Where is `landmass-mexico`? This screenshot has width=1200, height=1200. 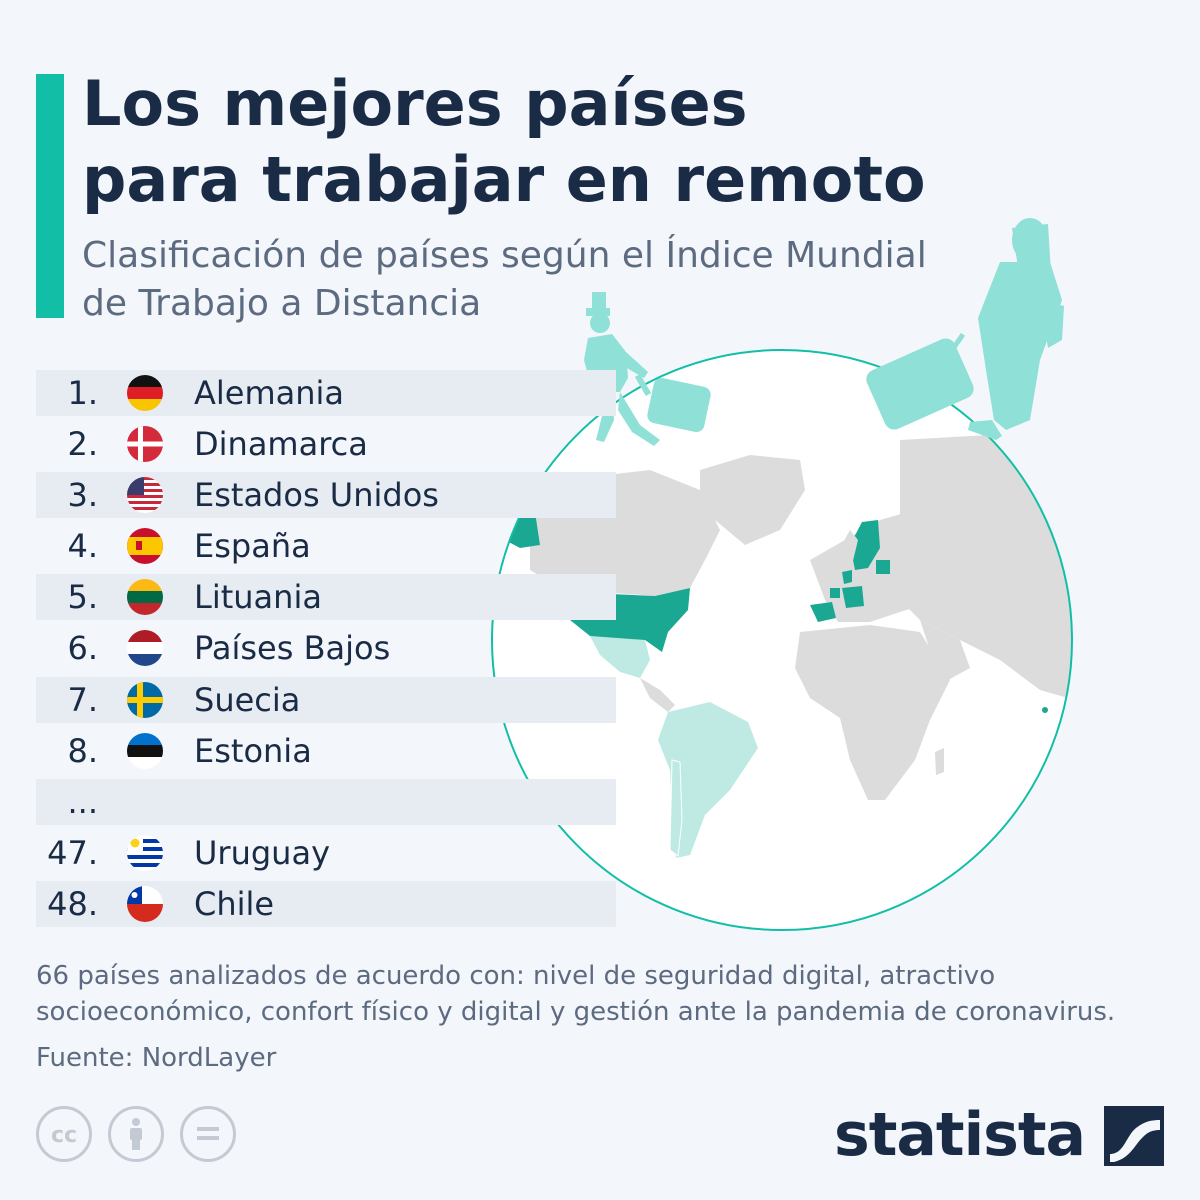
landmass-mexico is located at coordinates (620, 657).